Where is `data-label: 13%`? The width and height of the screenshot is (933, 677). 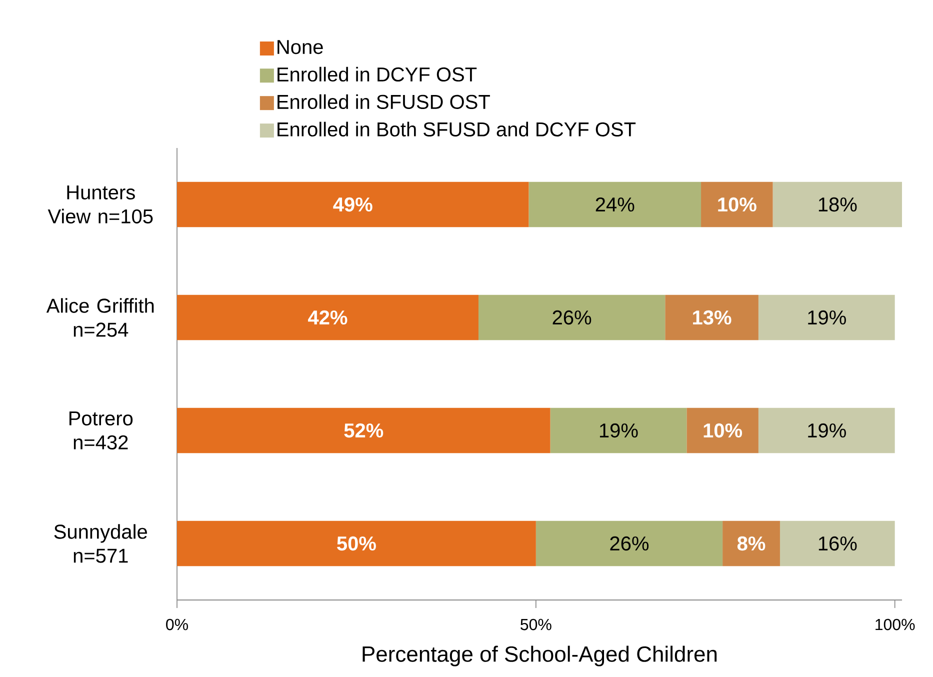 data-label: 13% is located at coordinates (712, 317).